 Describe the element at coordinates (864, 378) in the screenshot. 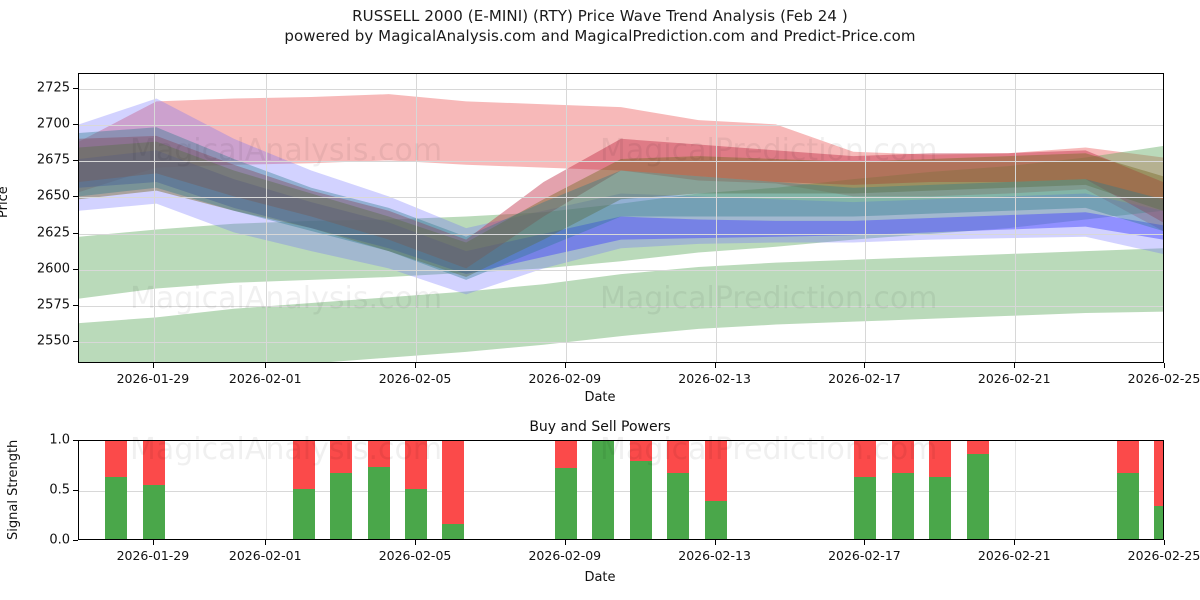

I see `price-x-tick-label: 2026-02-17` at that location.